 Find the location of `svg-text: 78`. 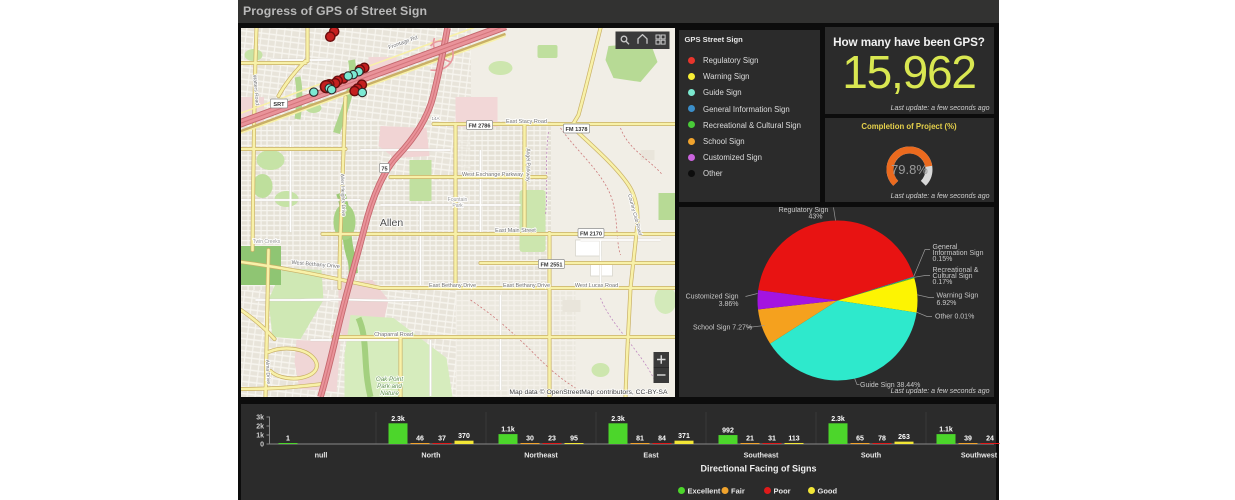

svg-text: 78 is located at coordinates (882, 438).